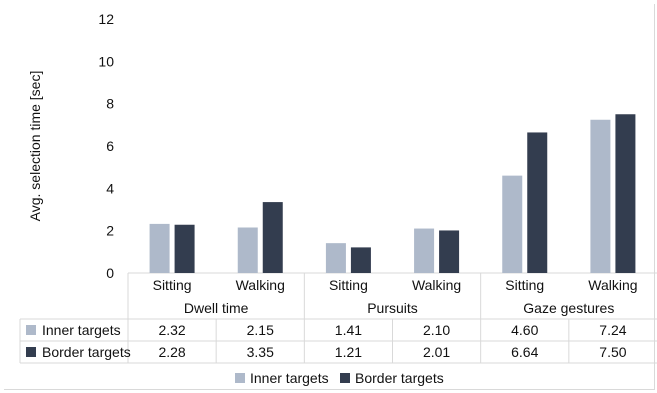 The width and height of the screenshot is (657, 393). I want to click on group-label: Pursuits, so click(392, 308).